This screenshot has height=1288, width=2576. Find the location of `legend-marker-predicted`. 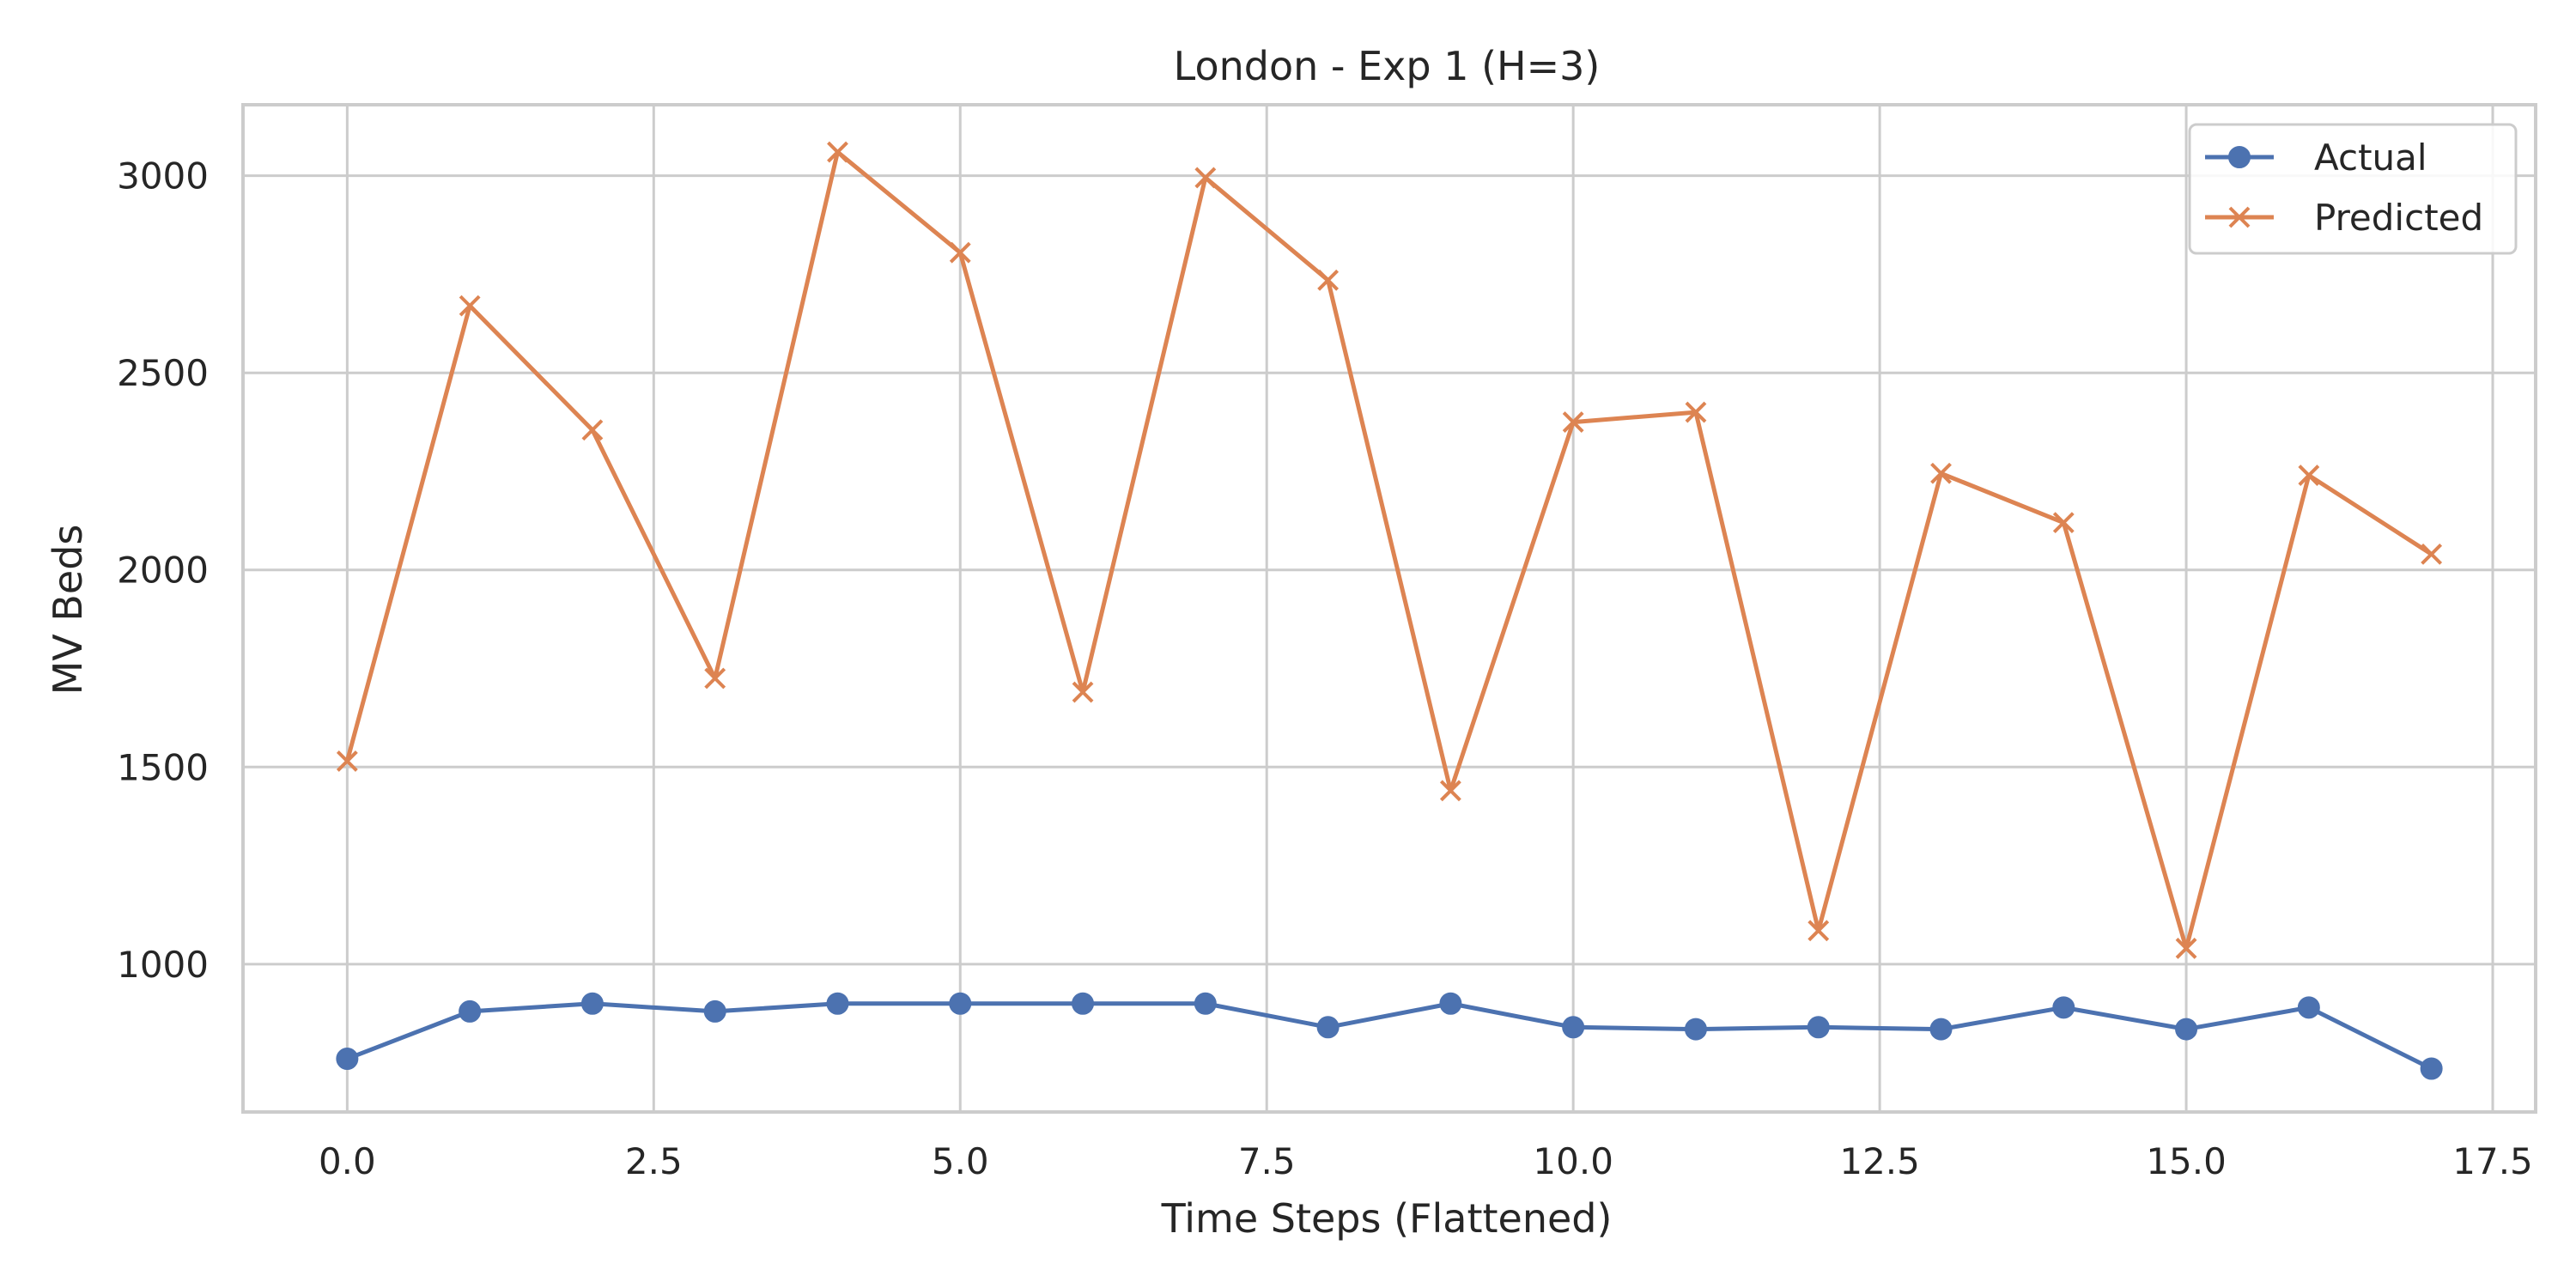

legend-marker-predicted is located at coordinates (2239, 217).